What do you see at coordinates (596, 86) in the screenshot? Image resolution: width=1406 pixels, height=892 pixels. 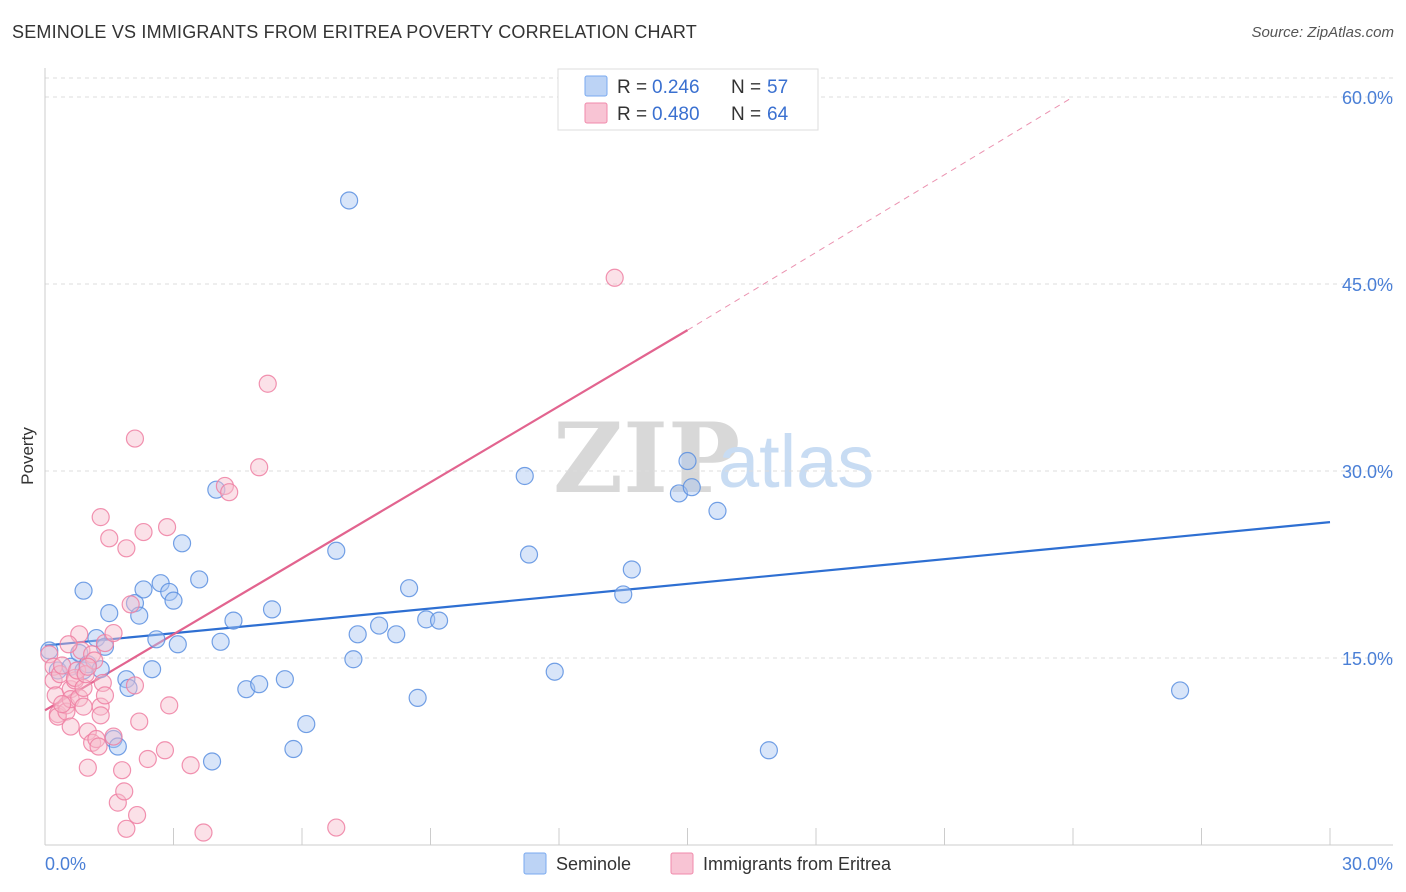 I see `legend-swatch-seminole` at bounding box center [596, 86].